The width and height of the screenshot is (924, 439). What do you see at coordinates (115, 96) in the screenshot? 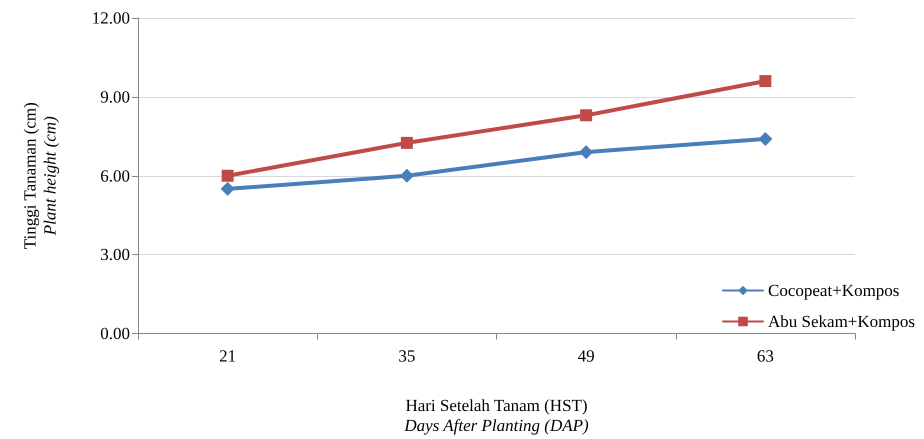
I see `y-tick-label: 9.00` at bounding box center [115, 96].